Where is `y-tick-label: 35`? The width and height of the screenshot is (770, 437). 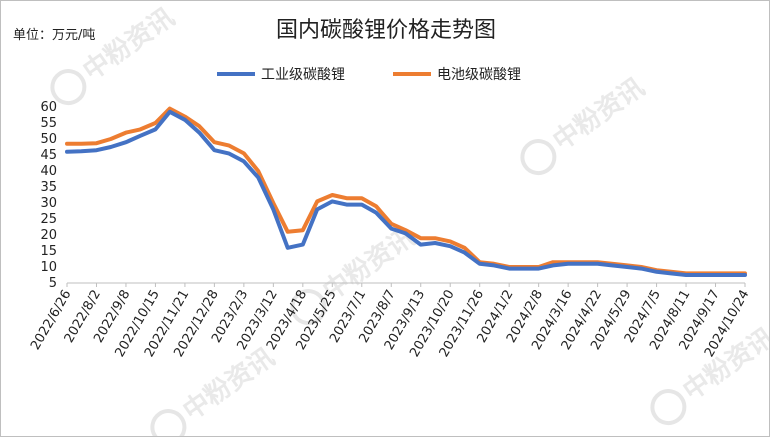 y-tick-label: 35 is located at coordinates (48, 187).